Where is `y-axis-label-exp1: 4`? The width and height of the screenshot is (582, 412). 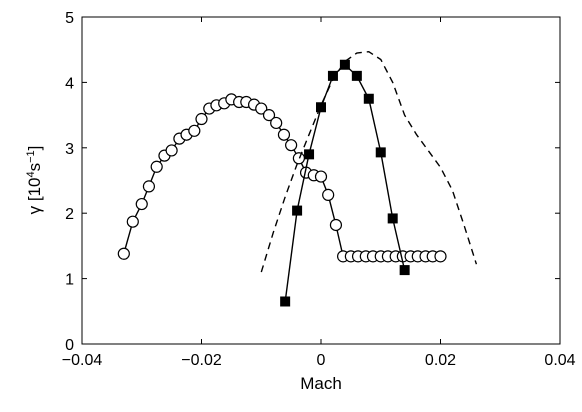
y-axis-label-exp1: 4 is located at coordinates (31, 174).